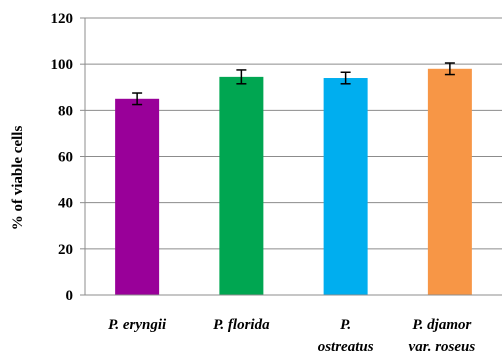  I want to click on y-tick-label: 80, so click(65, 111).